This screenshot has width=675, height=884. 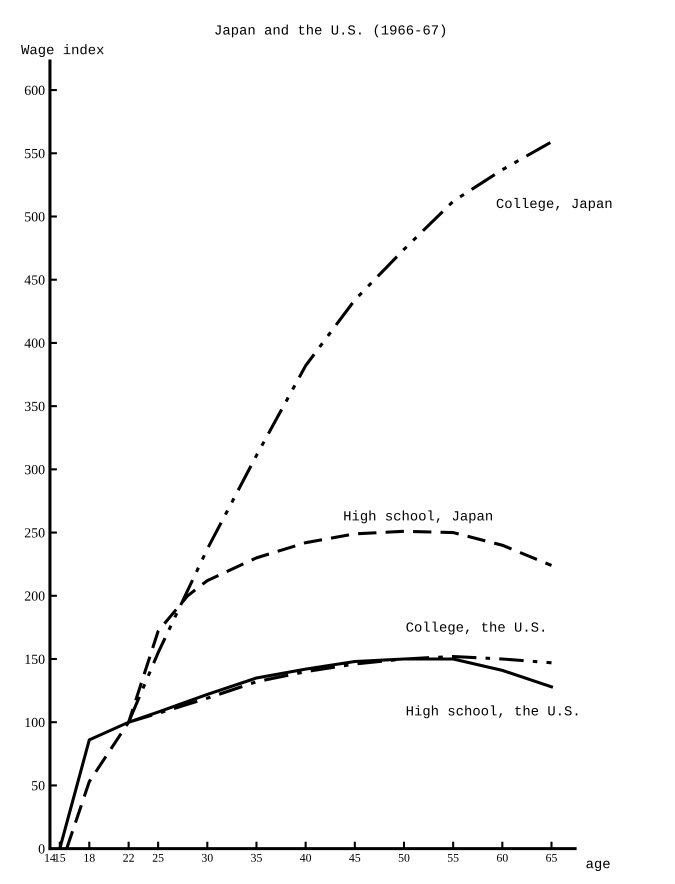 I want to click on y-tick-label: 0, so click(x=41, y=849).